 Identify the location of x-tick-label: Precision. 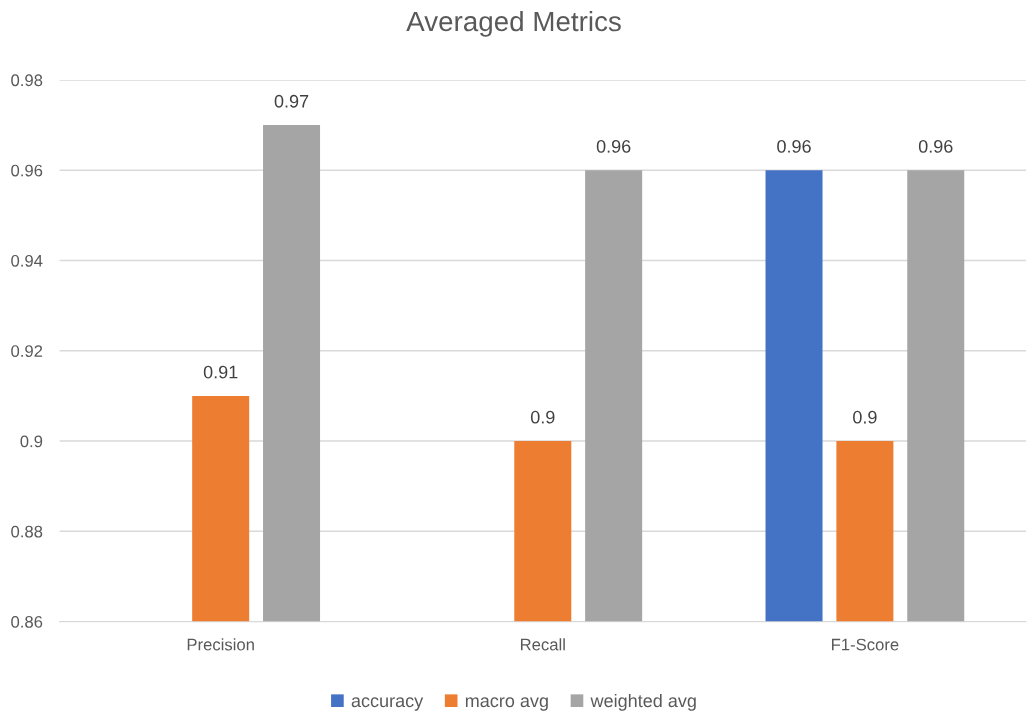
(220, 644).